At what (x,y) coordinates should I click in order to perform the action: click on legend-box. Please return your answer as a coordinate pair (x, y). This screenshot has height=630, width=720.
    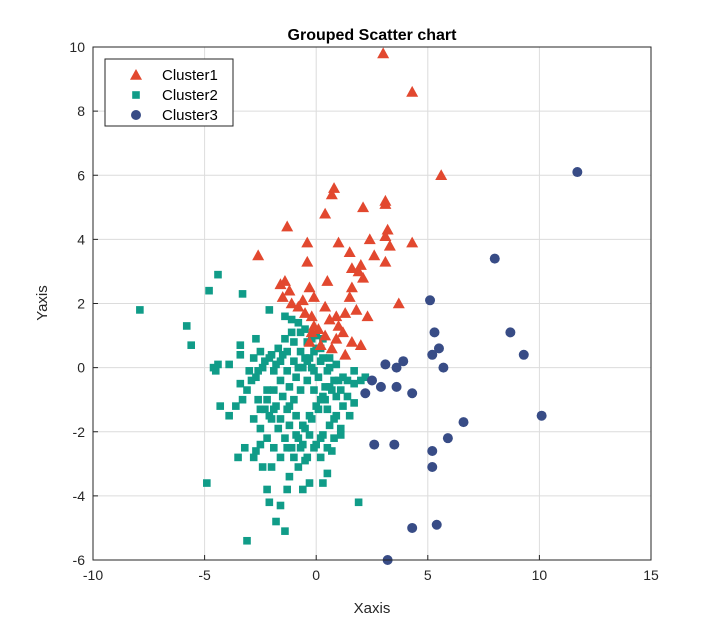
    Looking at the image, I should click on (169, 92).